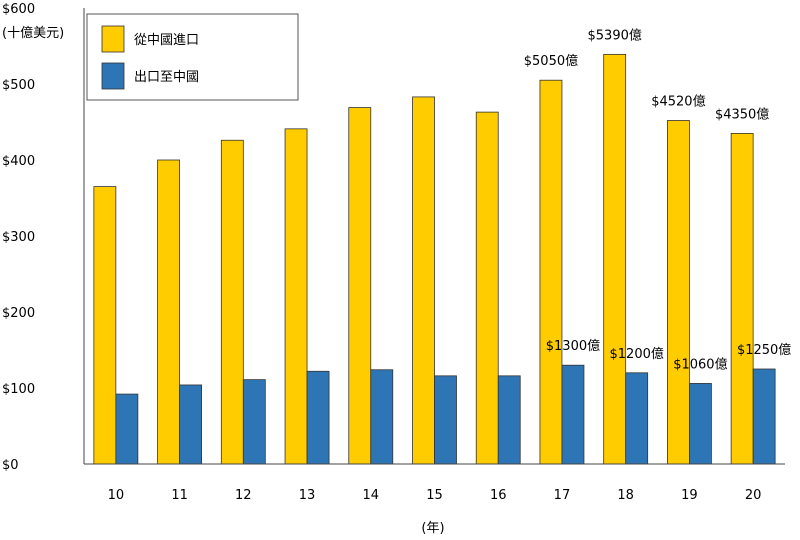  What do you see at coordinates (113, 39) in the screenshot?
I see `legend-swatch-imports` at bounding box center [113, 39].